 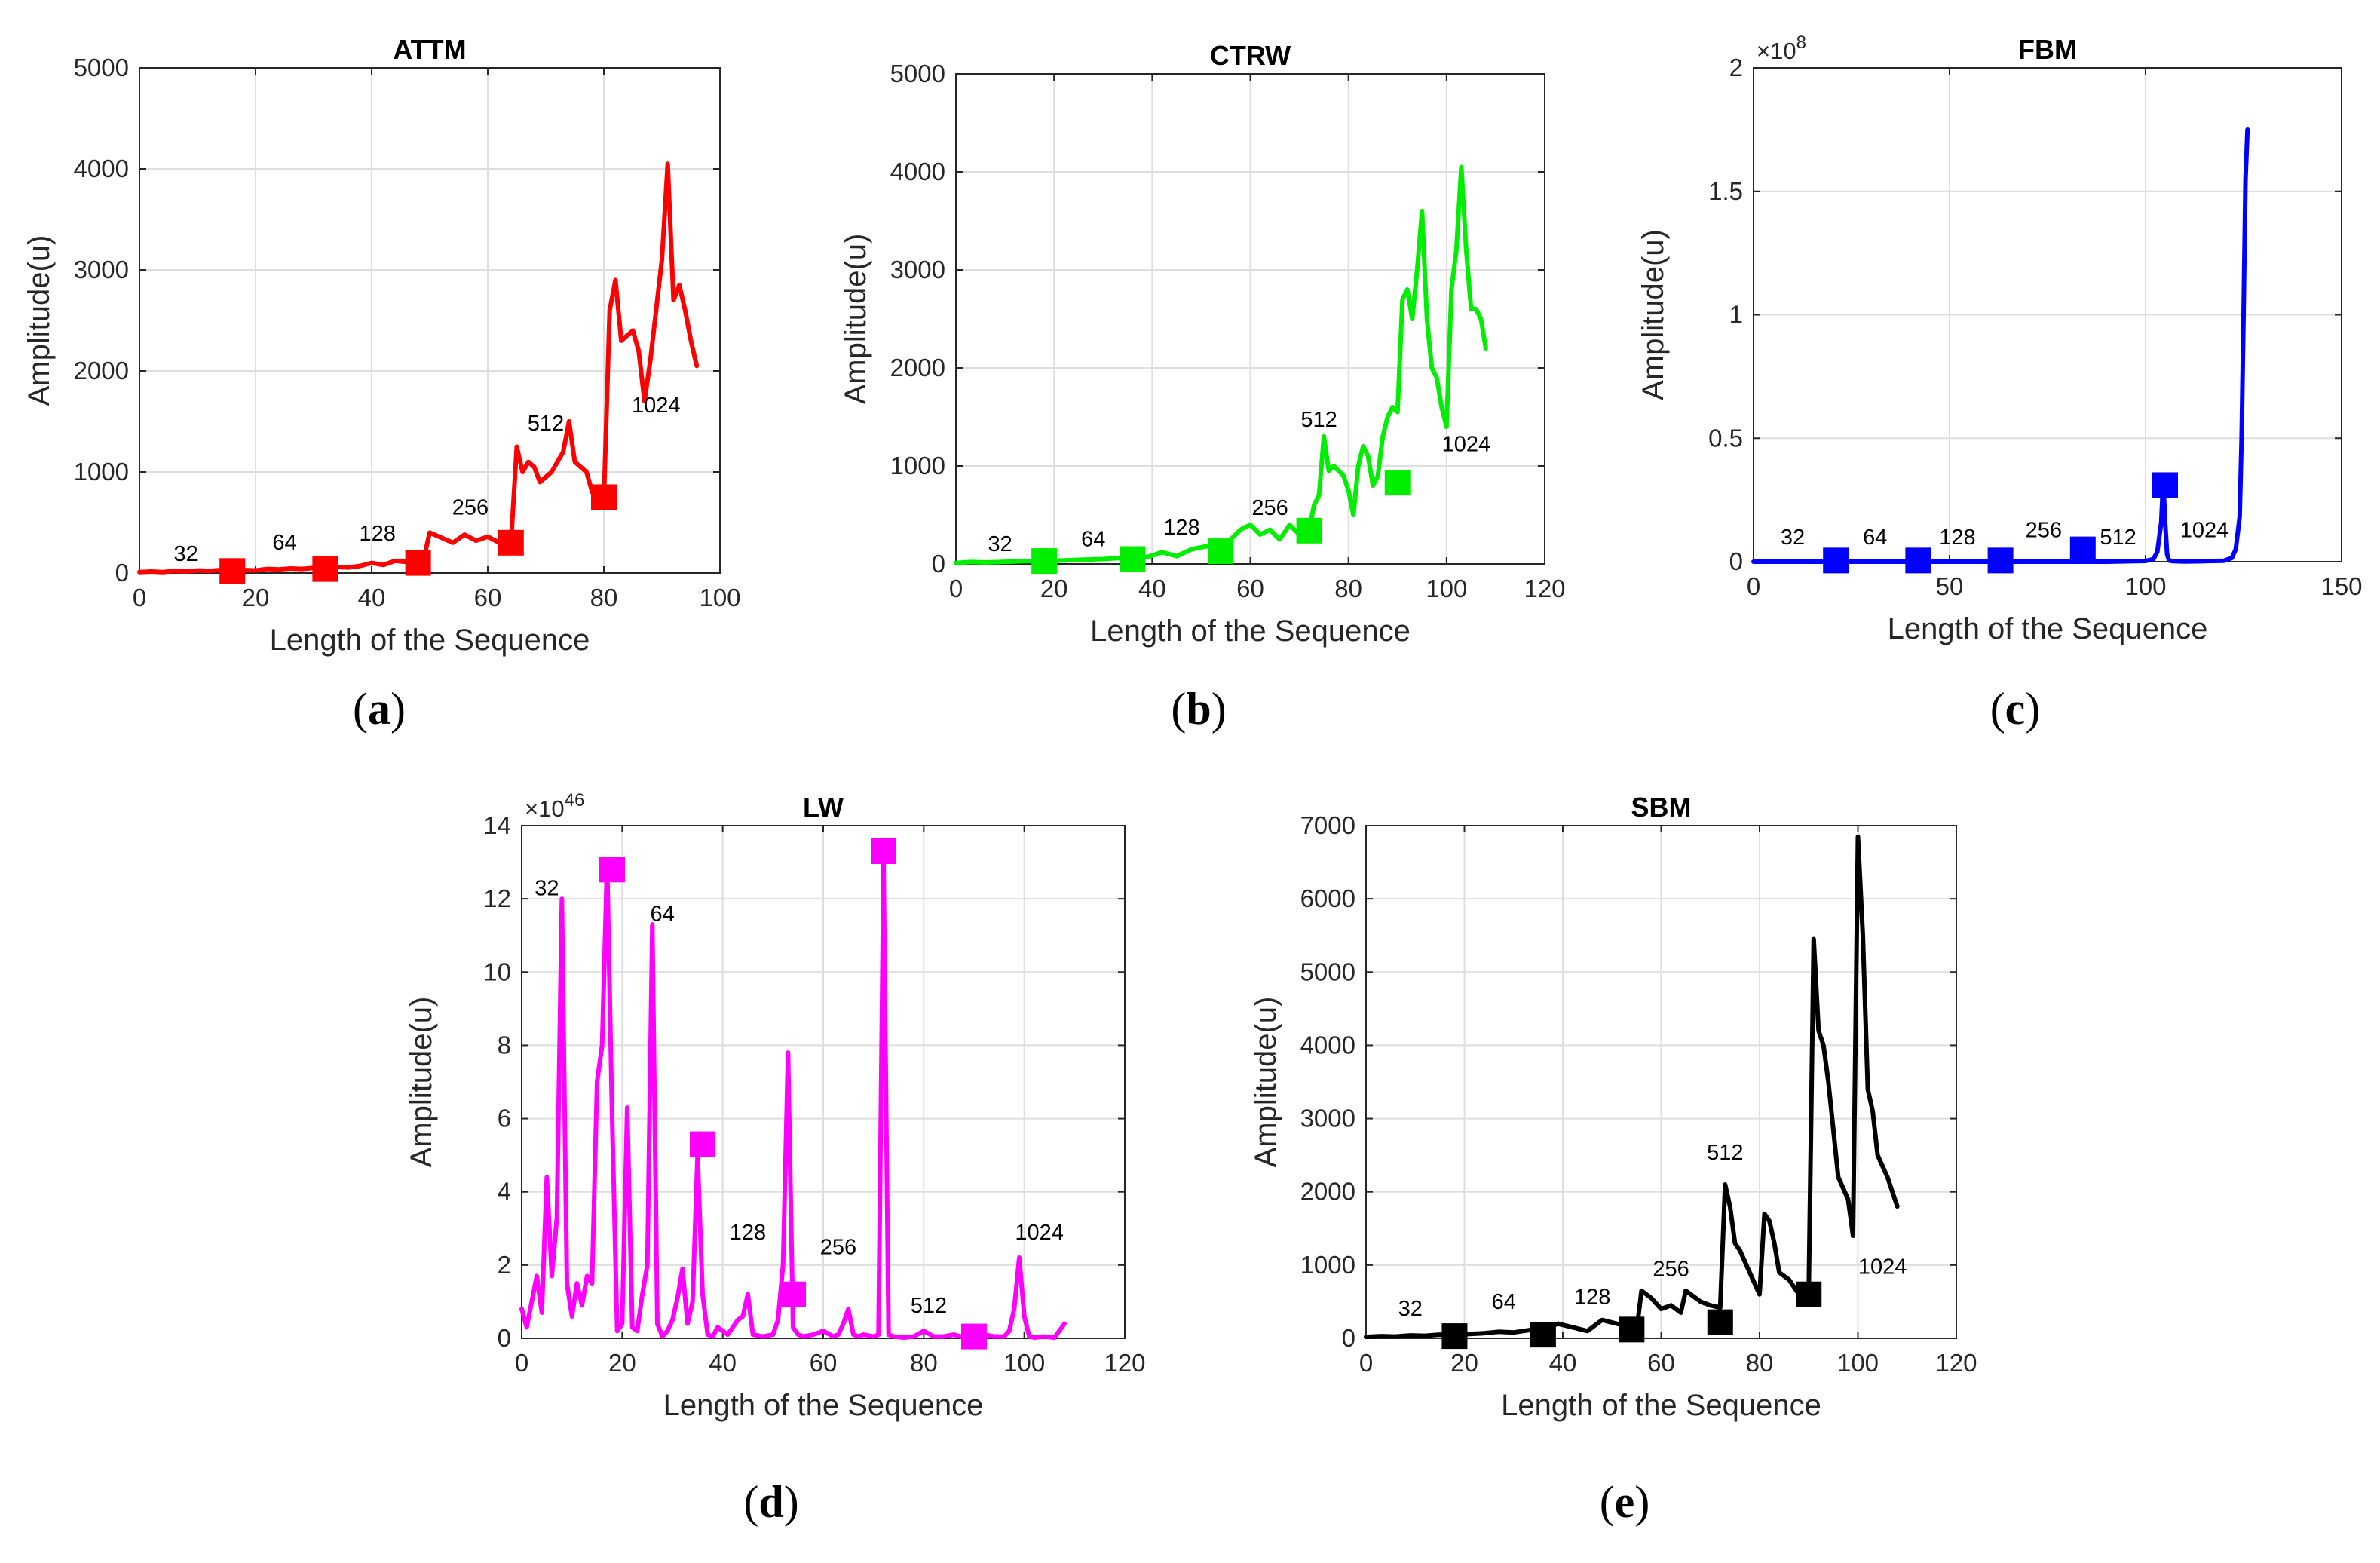 I want to click on panel-caption-letter: c, so click(x=2016, y=709).